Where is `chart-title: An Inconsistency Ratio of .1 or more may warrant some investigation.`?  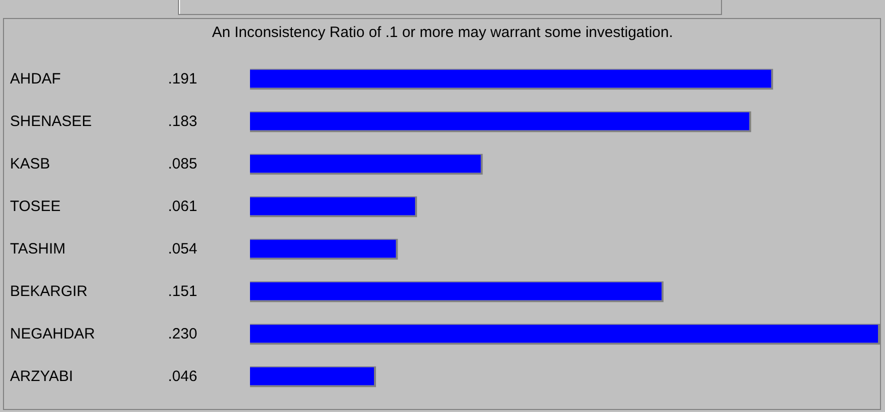 chart-title: An Inconsistency Ratio of .1 or more may warrant some investigation. is located at coordinates (442, 32).